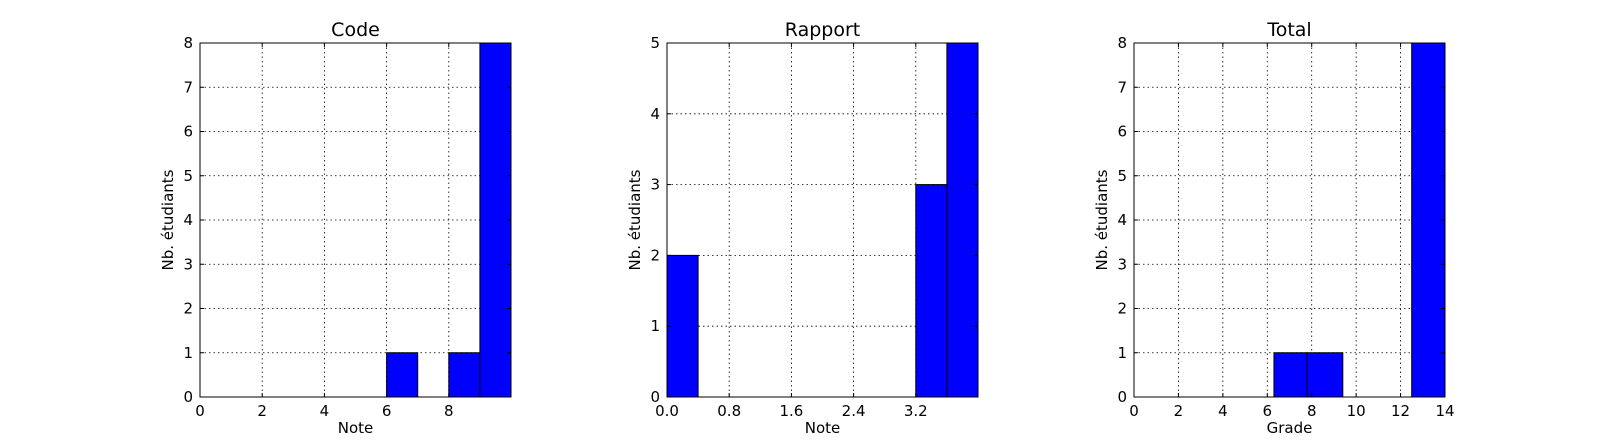  I want to click on x-tick-label: 10, so click(1356, 411).